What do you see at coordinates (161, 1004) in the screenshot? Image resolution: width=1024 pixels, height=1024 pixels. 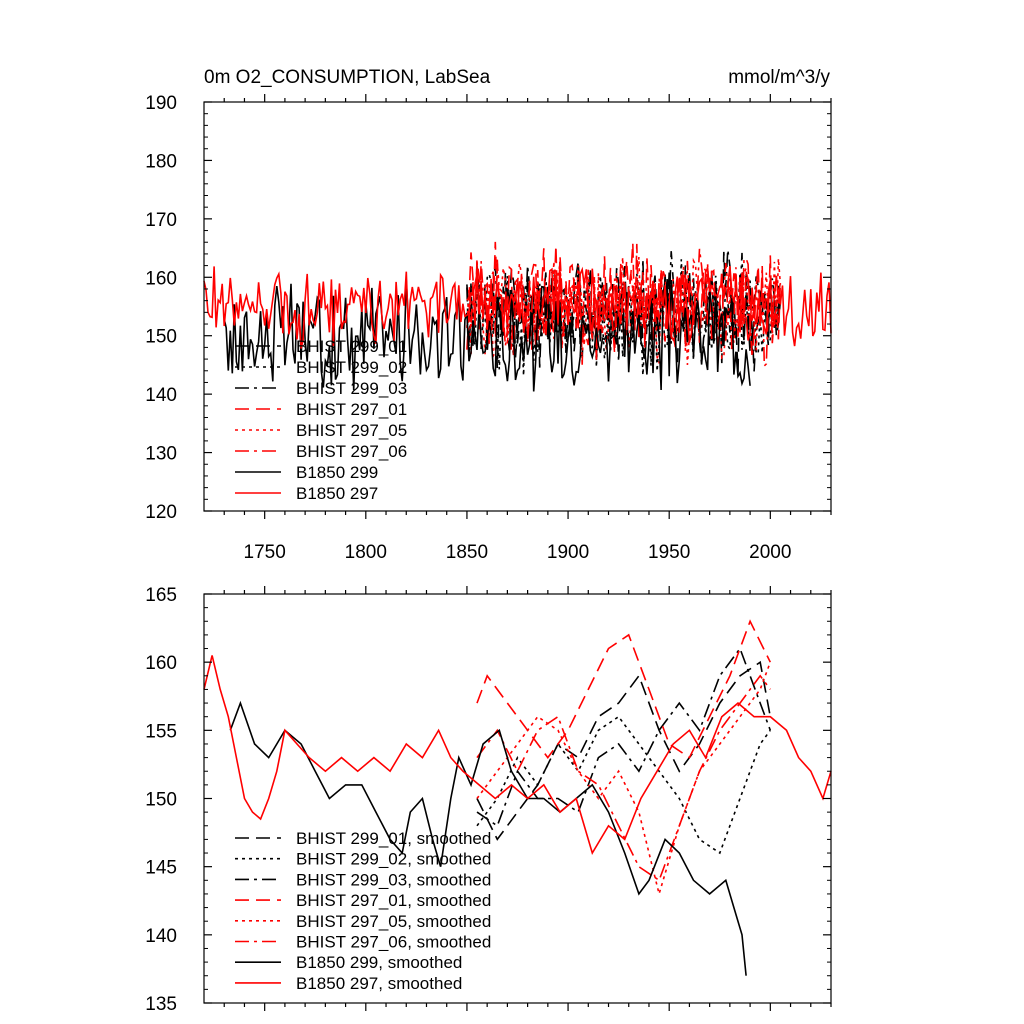 I see `y-tick-label: 135` at bounding box center [161, 1004].